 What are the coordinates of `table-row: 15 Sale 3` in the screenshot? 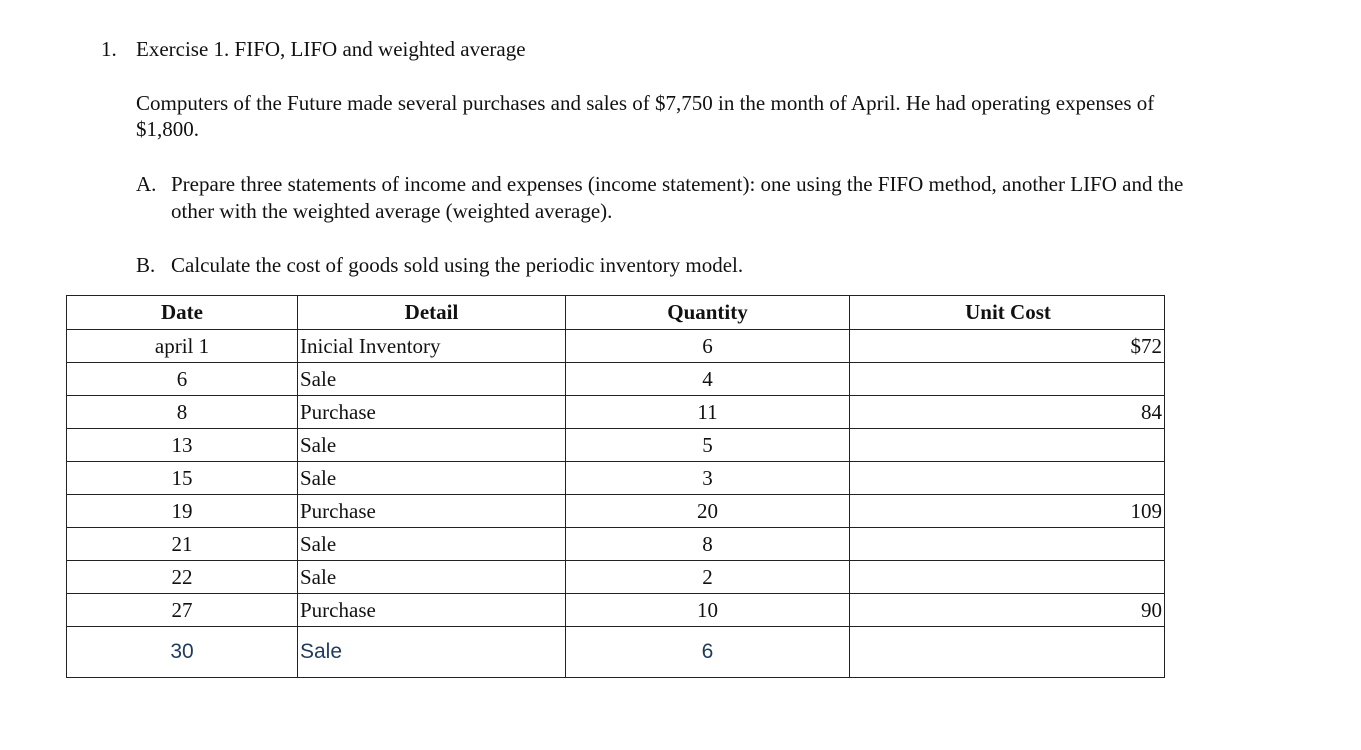 It's located at (616, 478).